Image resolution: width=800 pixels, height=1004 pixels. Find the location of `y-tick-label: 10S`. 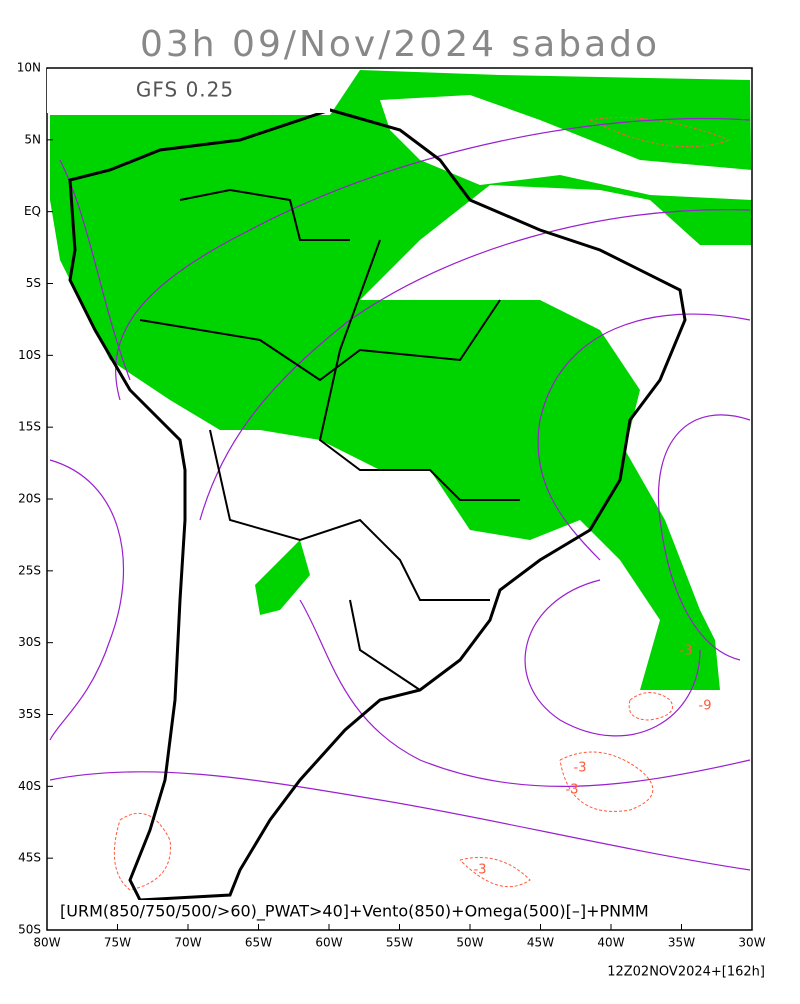

y-tick-label: 10S is located at coordinates (29, 355).